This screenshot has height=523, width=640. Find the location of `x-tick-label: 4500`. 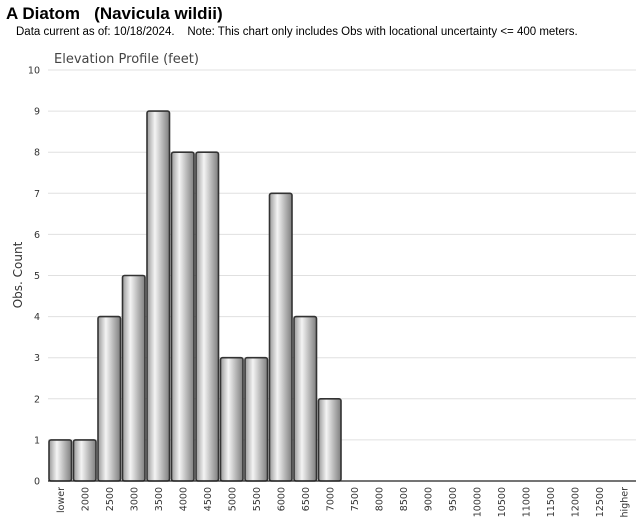

x-tick-label: 4500 is located at coordinates (208, 499).